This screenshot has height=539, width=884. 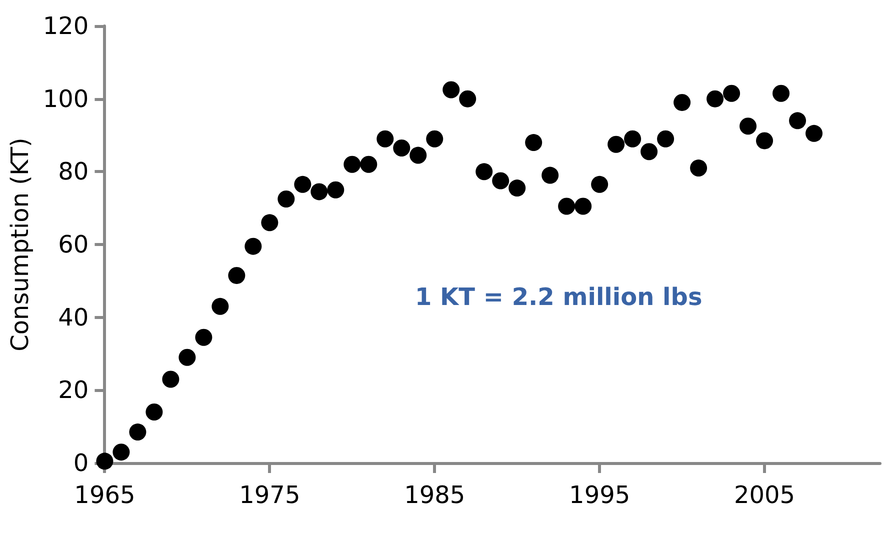 What do you see at coordinates (105, 495) in the screenshot?
I see `x-tick-label: 1965` at bounding box center [105, 495].